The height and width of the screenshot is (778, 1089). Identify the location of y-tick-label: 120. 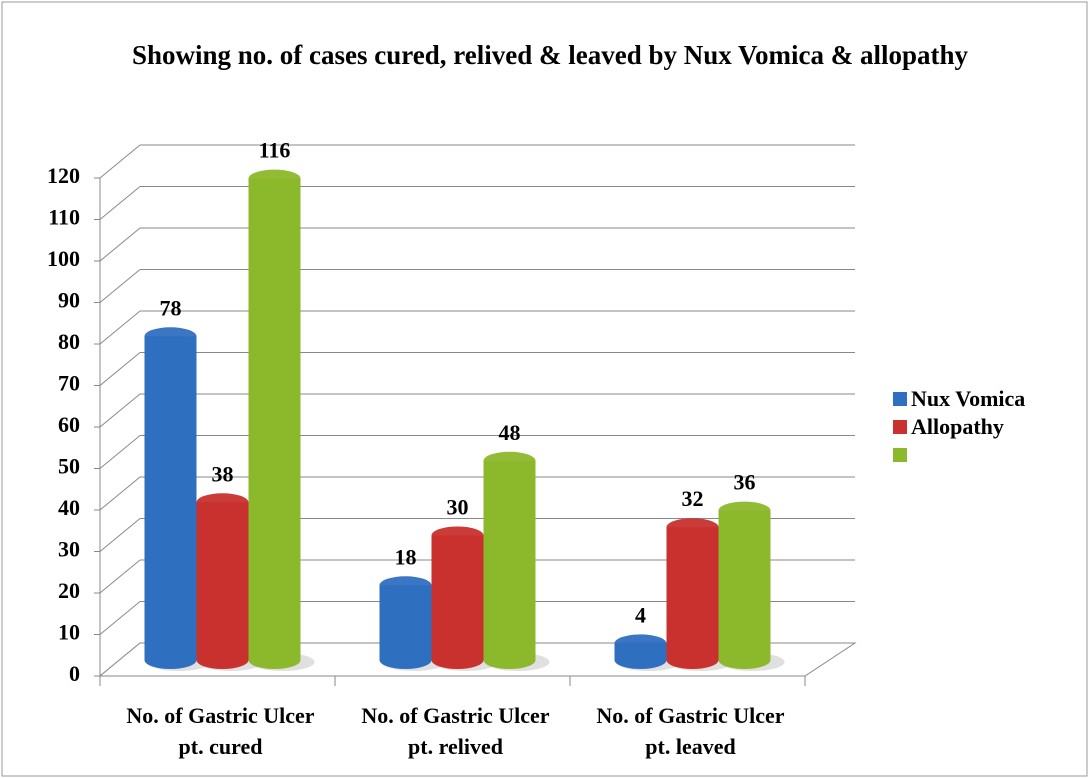
(63, 175).